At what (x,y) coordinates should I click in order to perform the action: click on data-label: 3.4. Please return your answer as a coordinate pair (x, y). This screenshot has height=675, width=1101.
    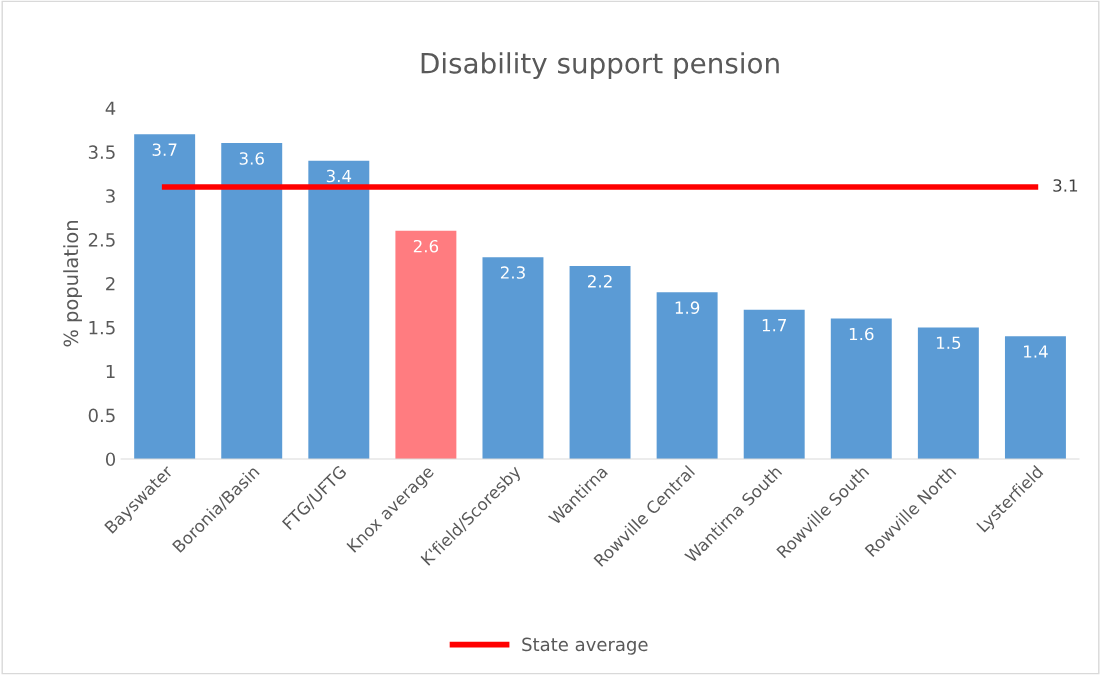
    Looking at the image, I should click on (339, 176).